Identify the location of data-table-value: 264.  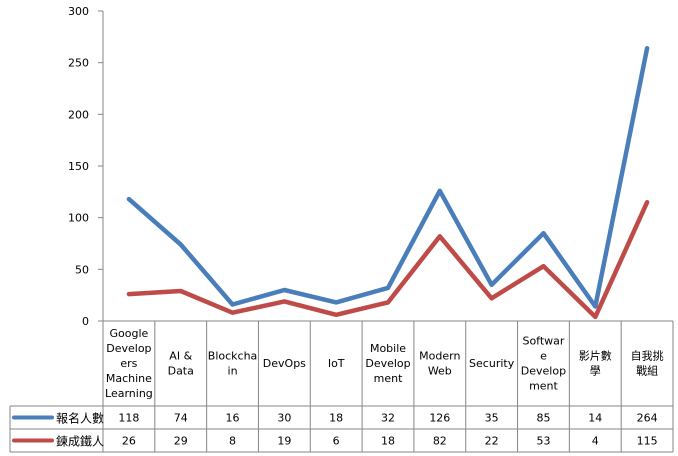
(647, 418).